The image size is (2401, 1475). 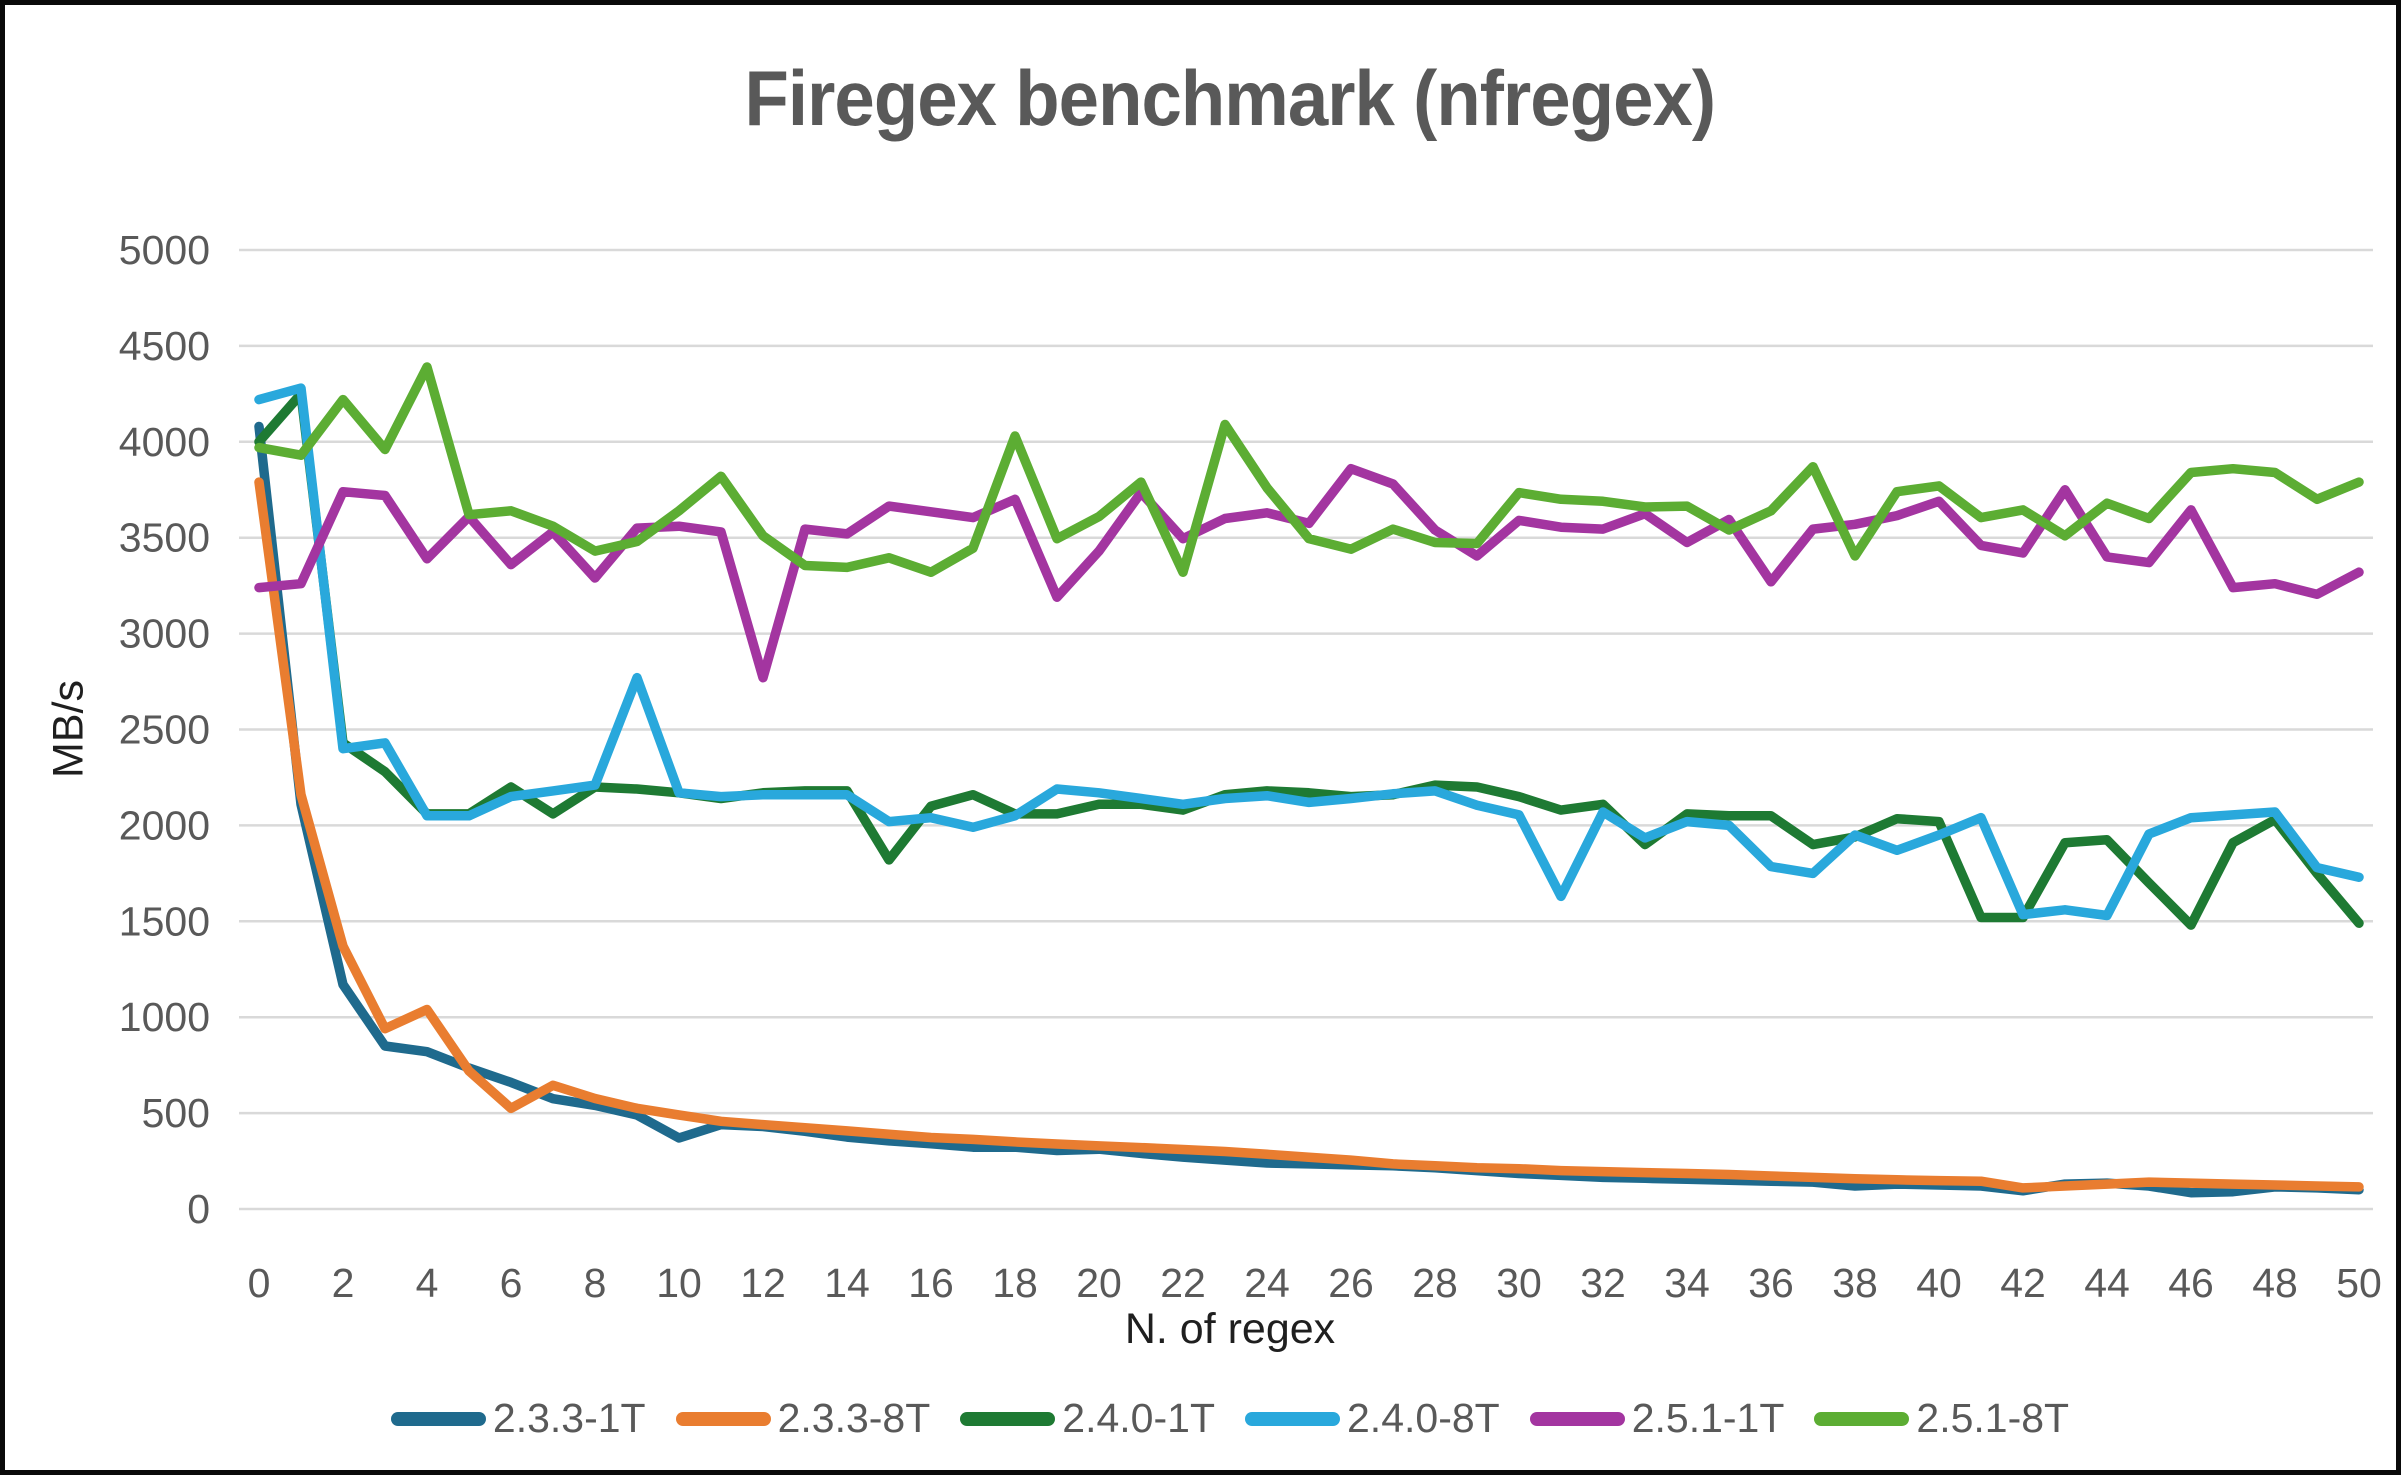 I want to click on y-axis-tick-labels: 0 500 1000 1500 2000 2500 3000 3500 4000 4500 5000, so click(x=164, y=729).